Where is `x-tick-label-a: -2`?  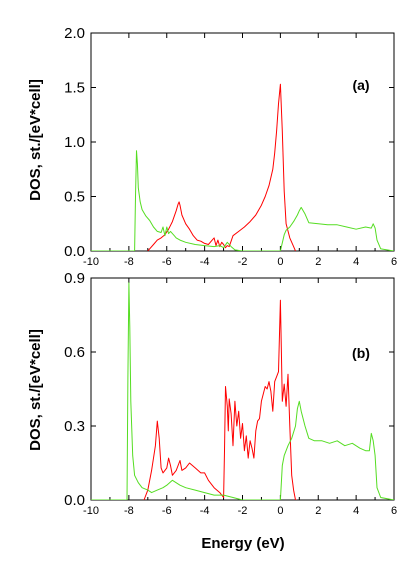 x-tick-label-a: -2 is located at coordinates (243, 262).